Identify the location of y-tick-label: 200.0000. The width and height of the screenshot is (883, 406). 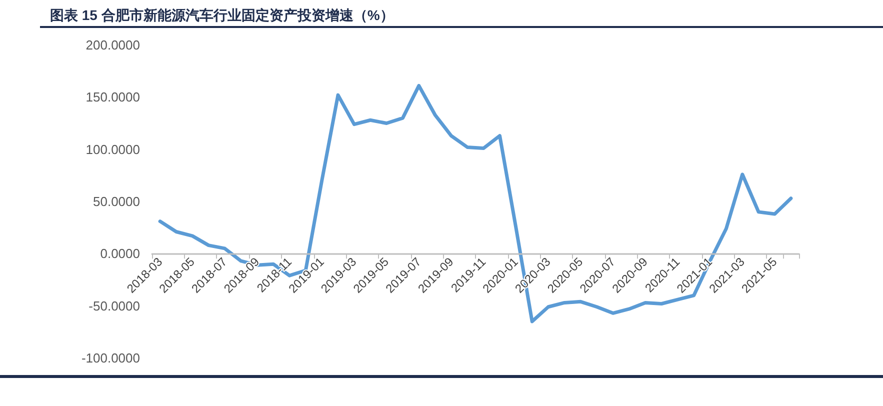
(113, 45).